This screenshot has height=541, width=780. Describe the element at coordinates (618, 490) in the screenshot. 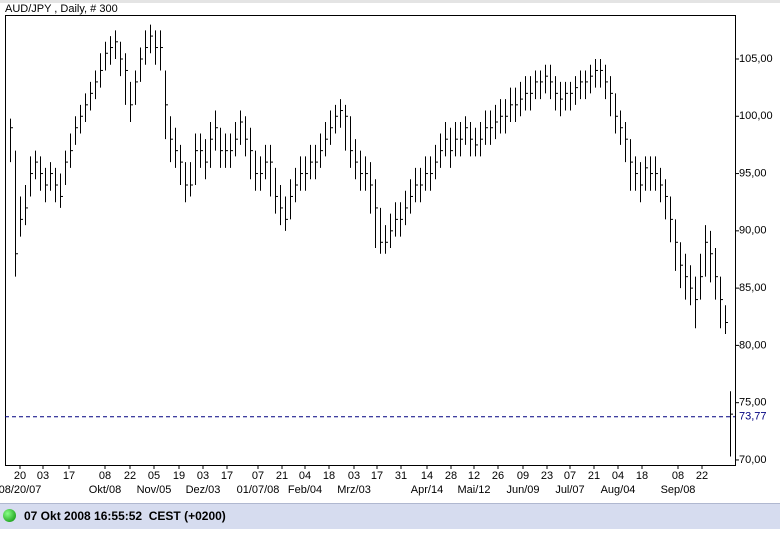

I see `x-month-label: Aug/04` at that location.